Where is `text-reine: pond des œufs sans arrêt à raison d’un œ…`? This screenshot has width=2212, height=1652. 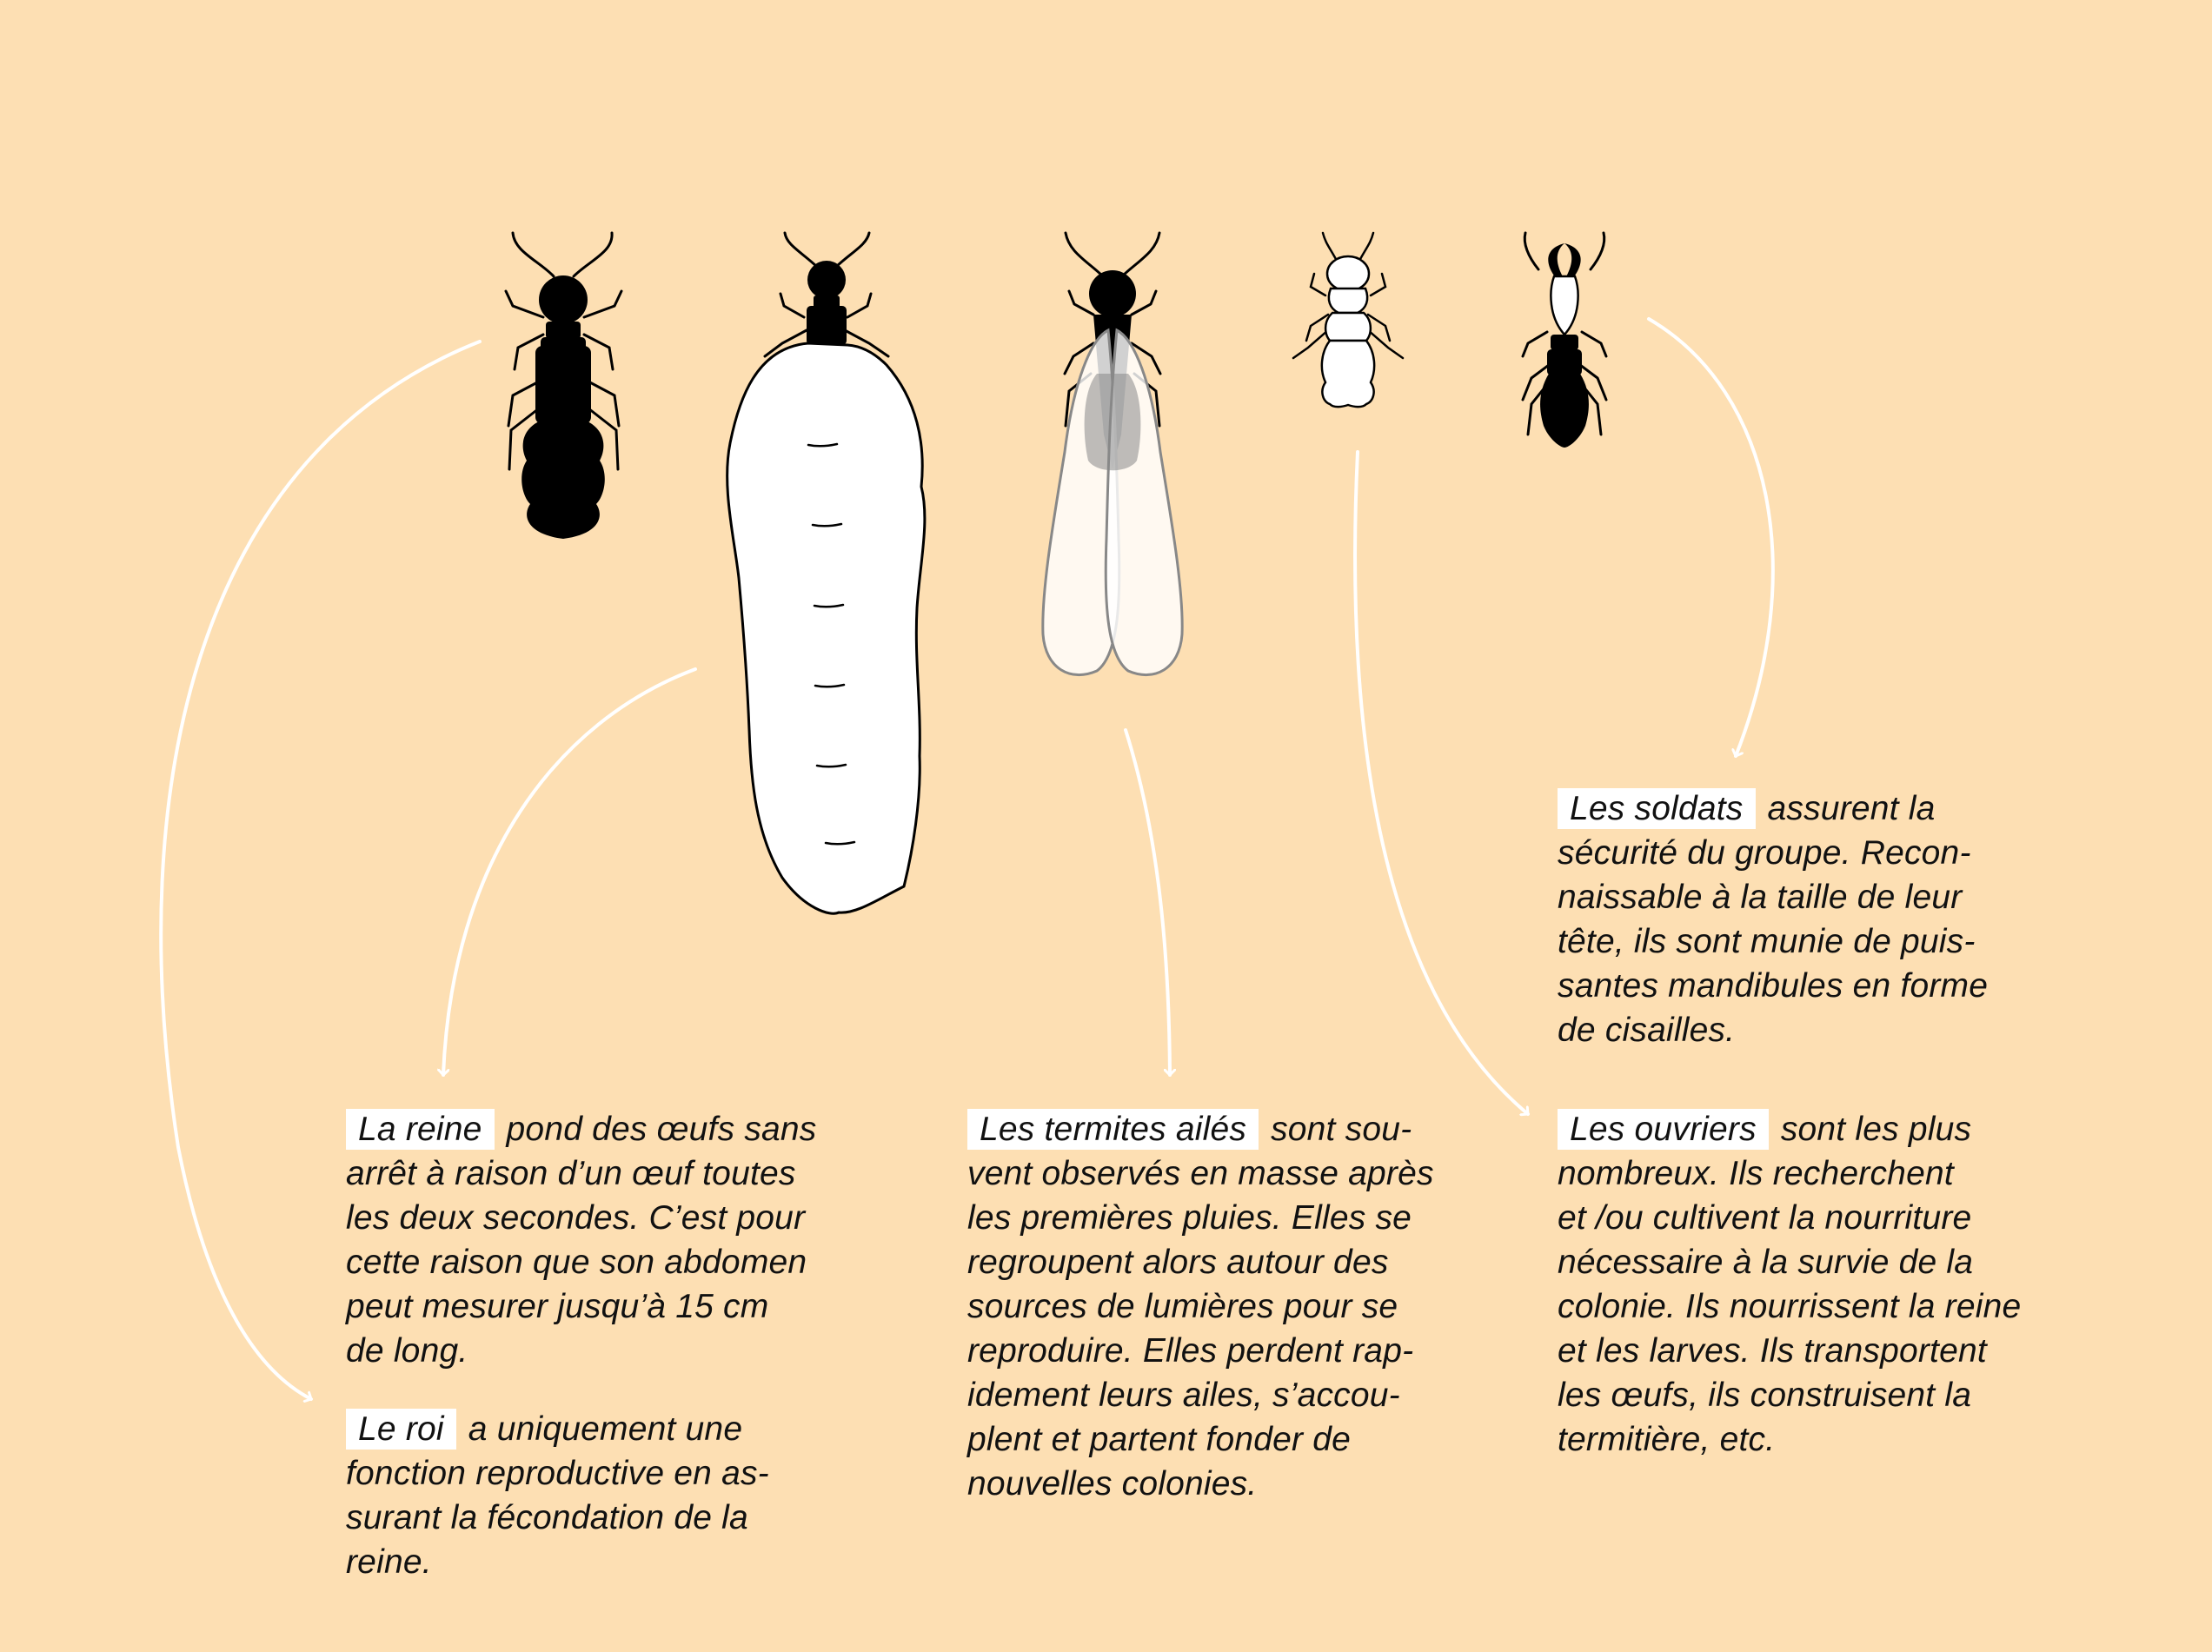
text-reine: pond des œufs sans arrêt à raison d’un œ… is located at coordinates (581, 1240).